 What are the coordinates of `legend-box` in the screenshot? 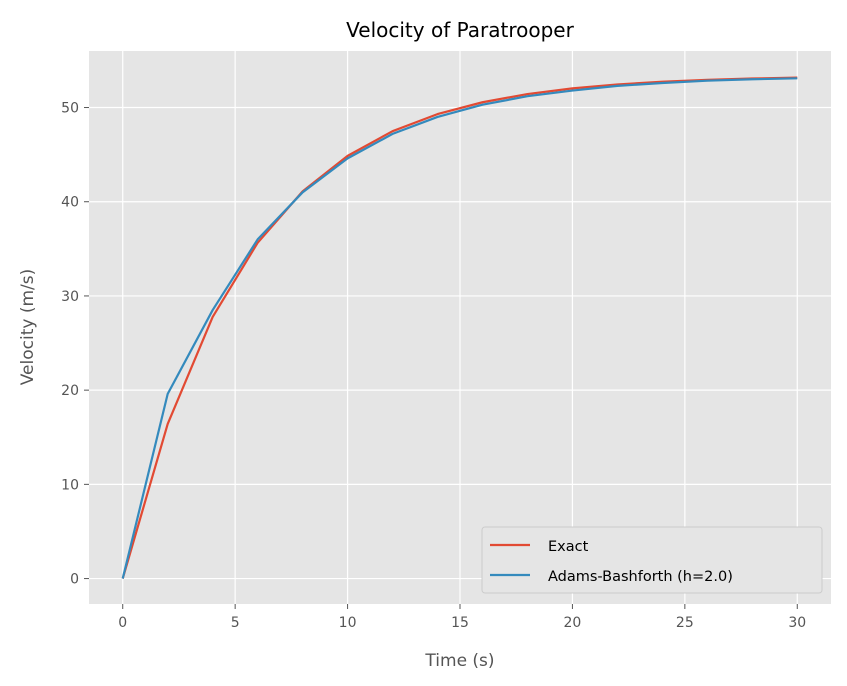 It's located at (652, 560).